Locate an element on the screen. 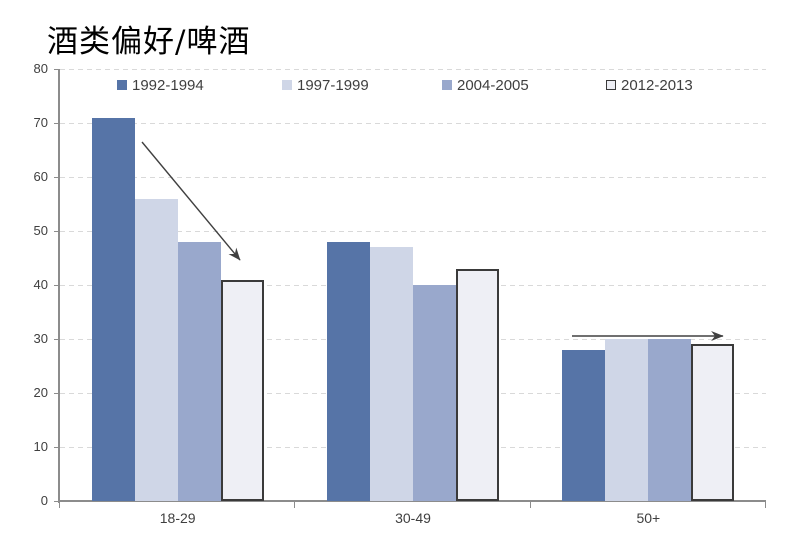 This screenshot has height=546, width=800. legend-item-2012-2013: 2012-2013 is located at coordinates (649, 85).